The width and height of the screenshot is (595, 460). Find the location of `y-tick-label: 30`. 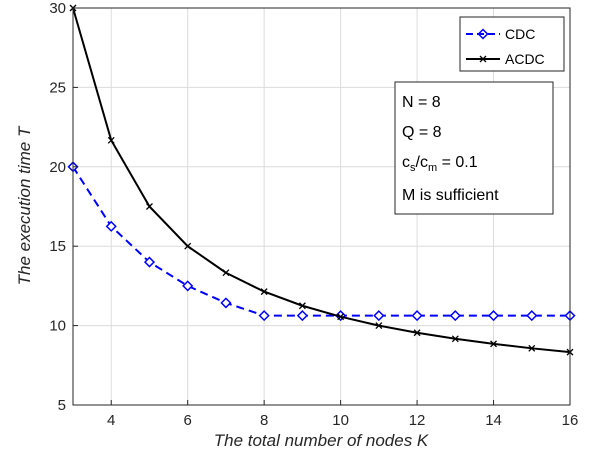

y-tick-label: 30 is located at coordinates (57, 8).